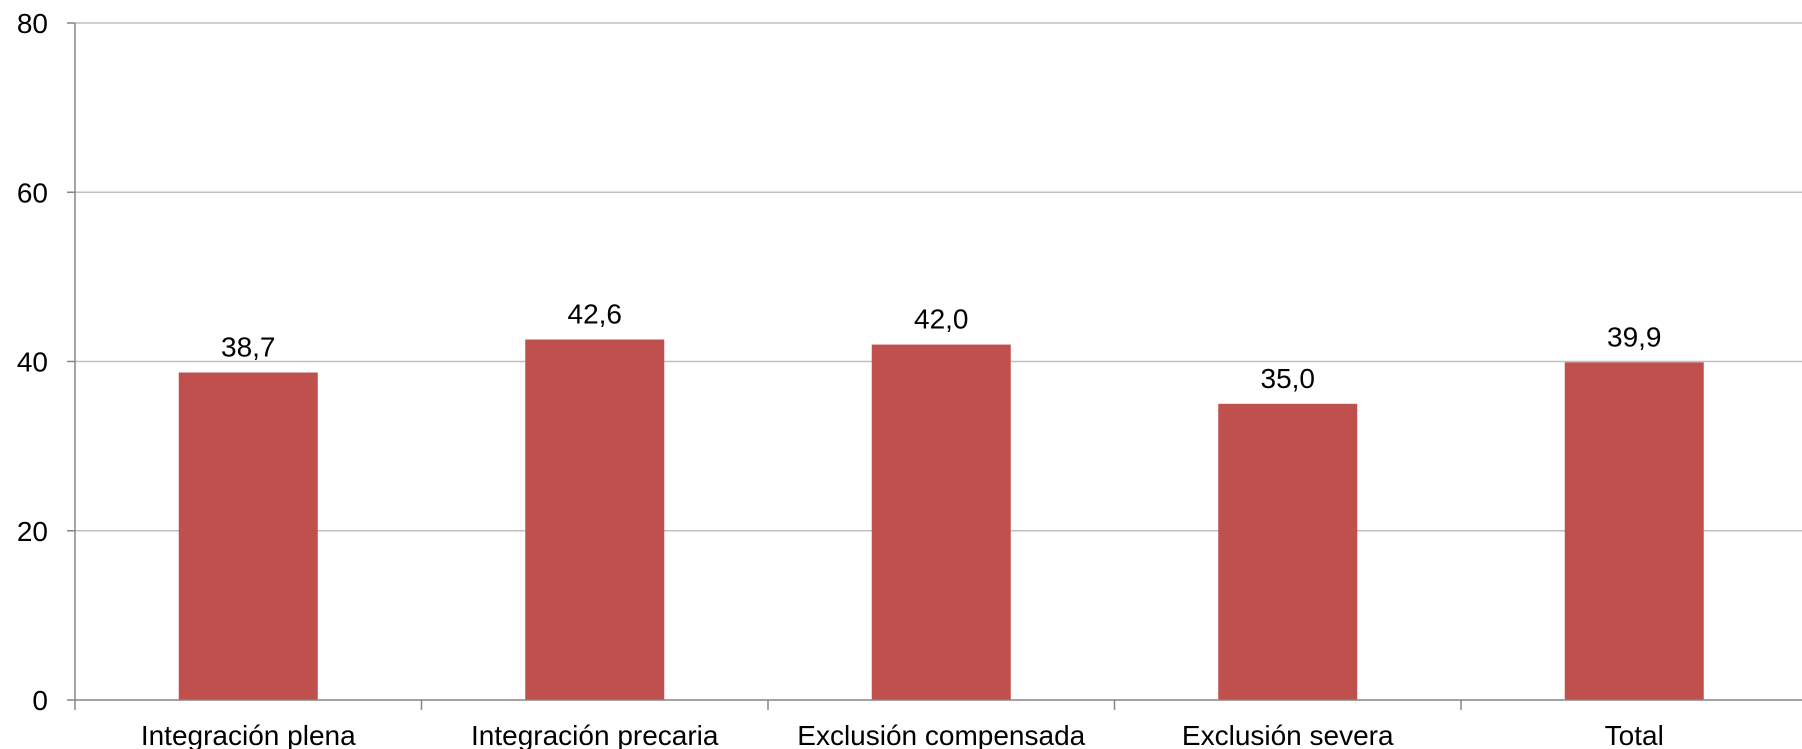 The image size is (1802, 749). I want to click on data-label: 42,6, so click(595, 313).